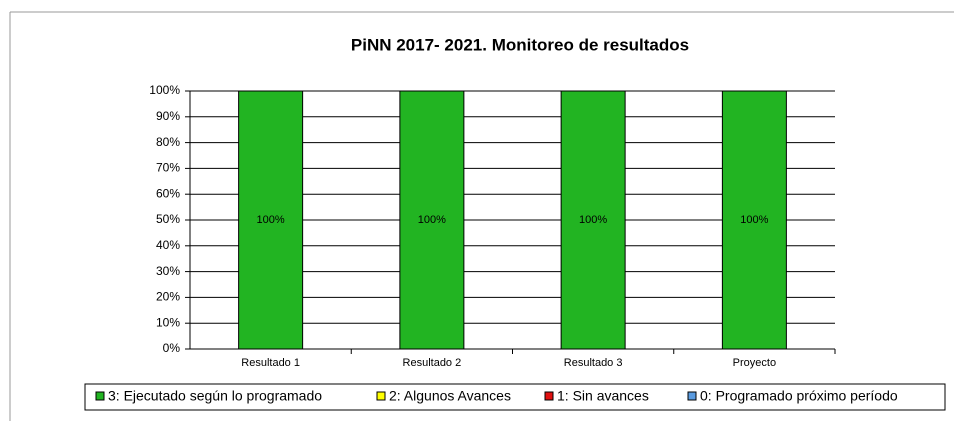  Describe the element at coordinates (754, 363) in the screenshot. I see `x-tick-label: Proyecto` at that location.